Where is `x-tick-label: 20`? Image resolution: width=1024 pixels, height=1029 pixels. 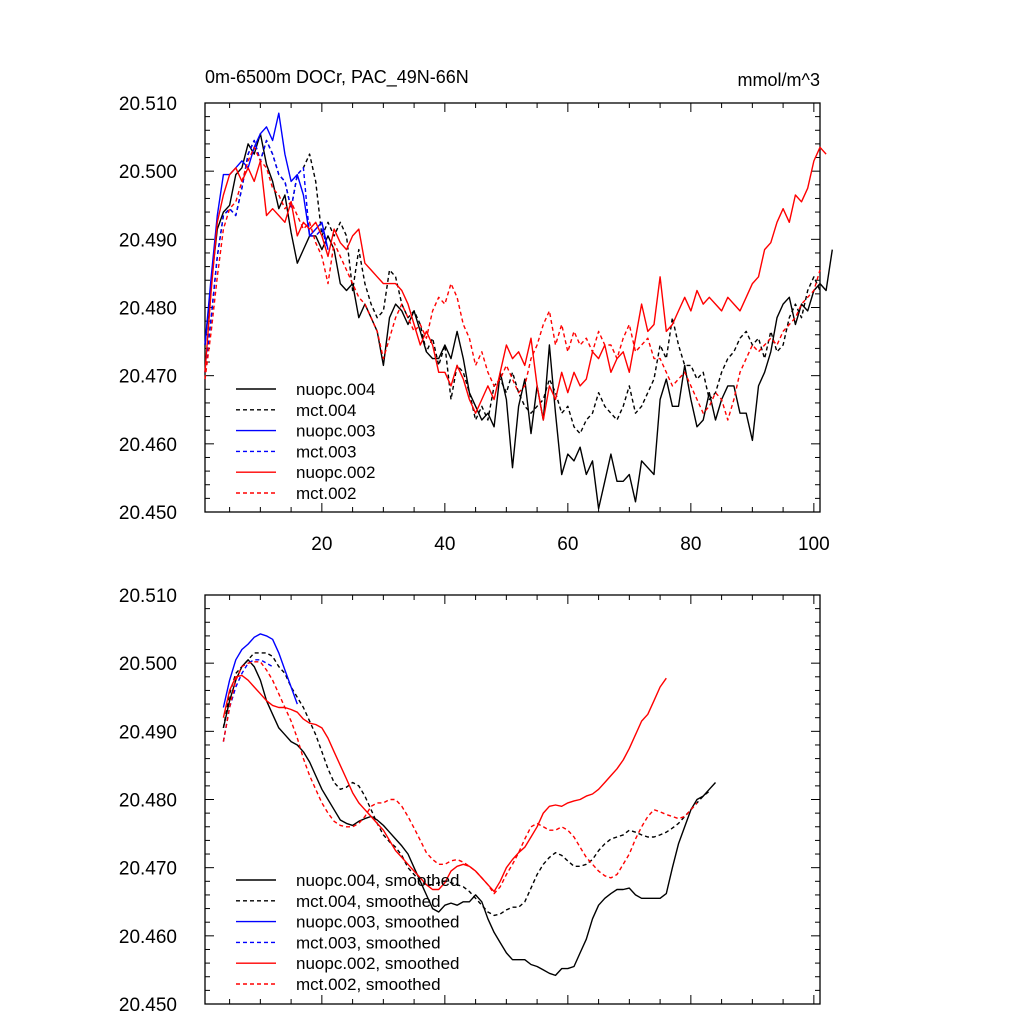
x-tick-label: 20 is located at coordinates (321, 544).